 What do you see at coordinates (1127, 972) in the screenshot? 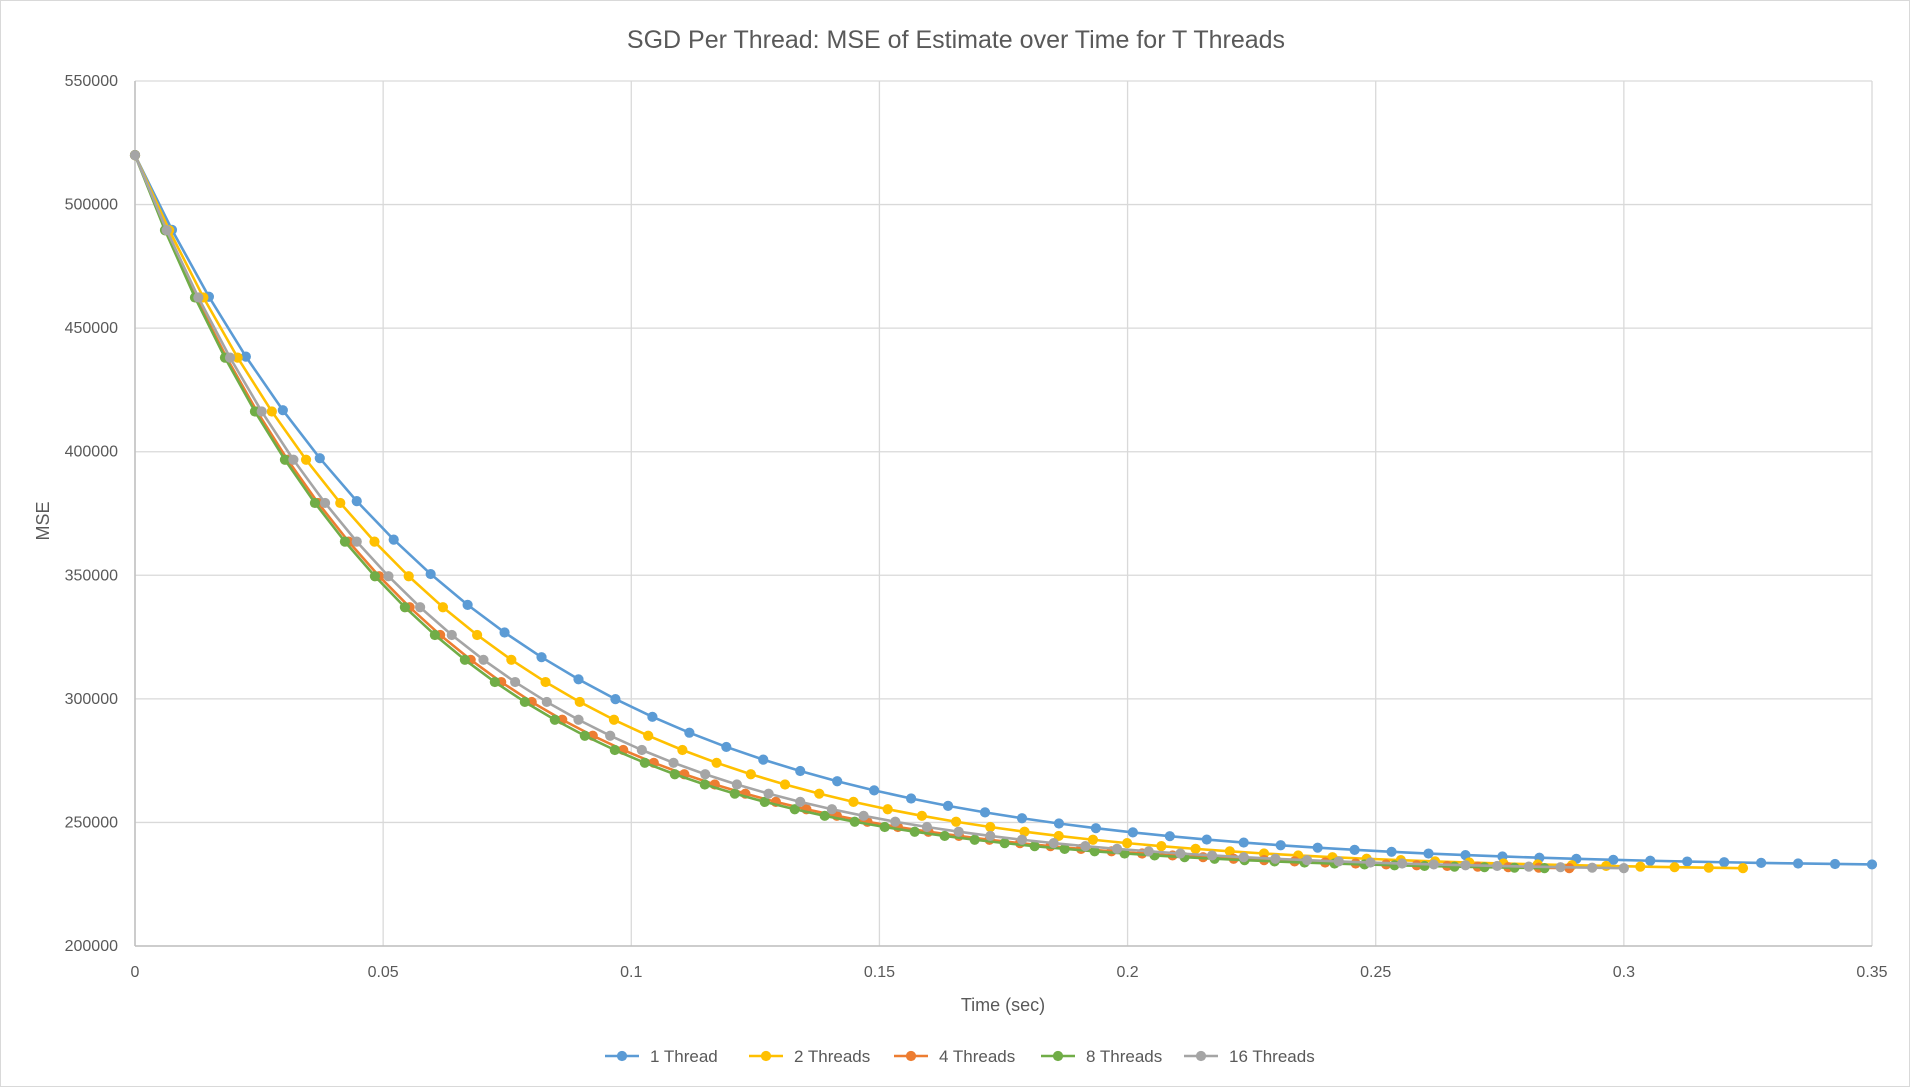
I see `x-tick-label: 0.2` at bounding box center [1127, 972].